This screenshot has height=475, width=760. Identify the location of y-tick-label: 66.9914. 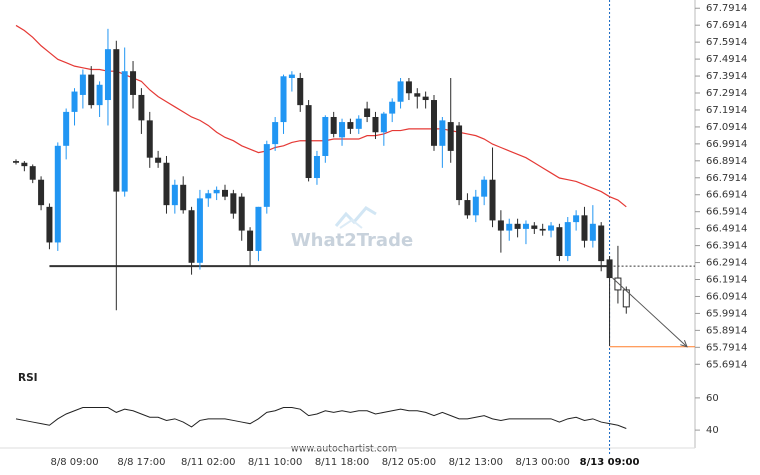
(726, 144).